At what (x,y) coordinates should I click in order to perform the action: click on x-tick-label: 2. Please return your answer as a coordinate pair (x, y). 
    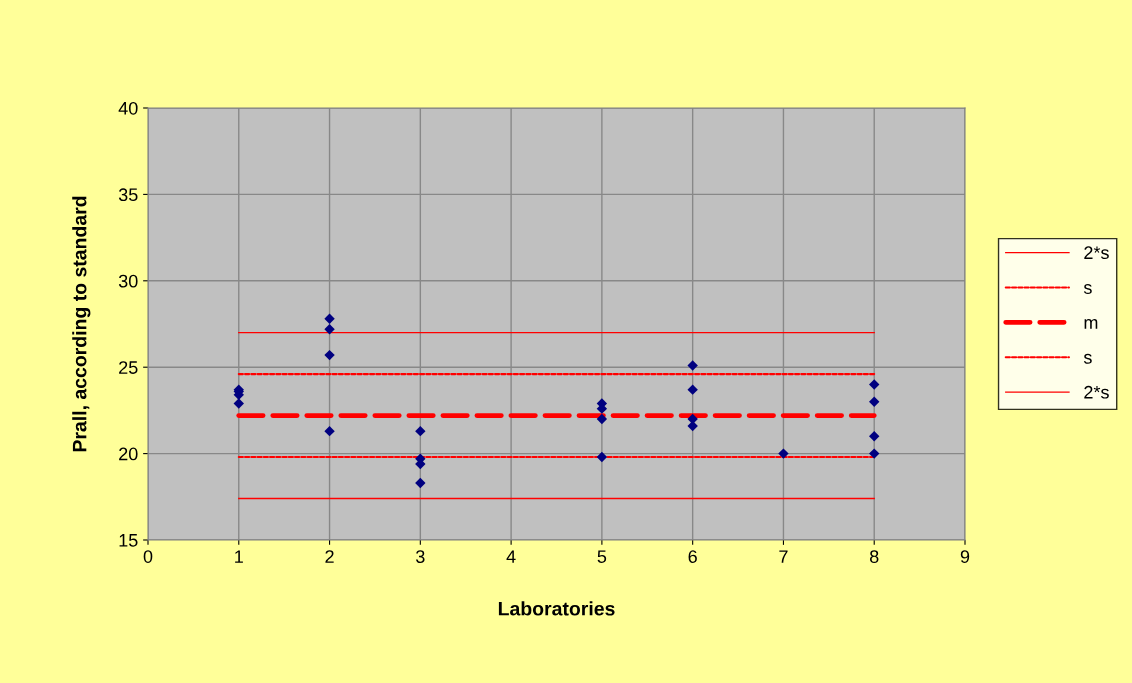
    Looking at the image, I should click on (329, 556).